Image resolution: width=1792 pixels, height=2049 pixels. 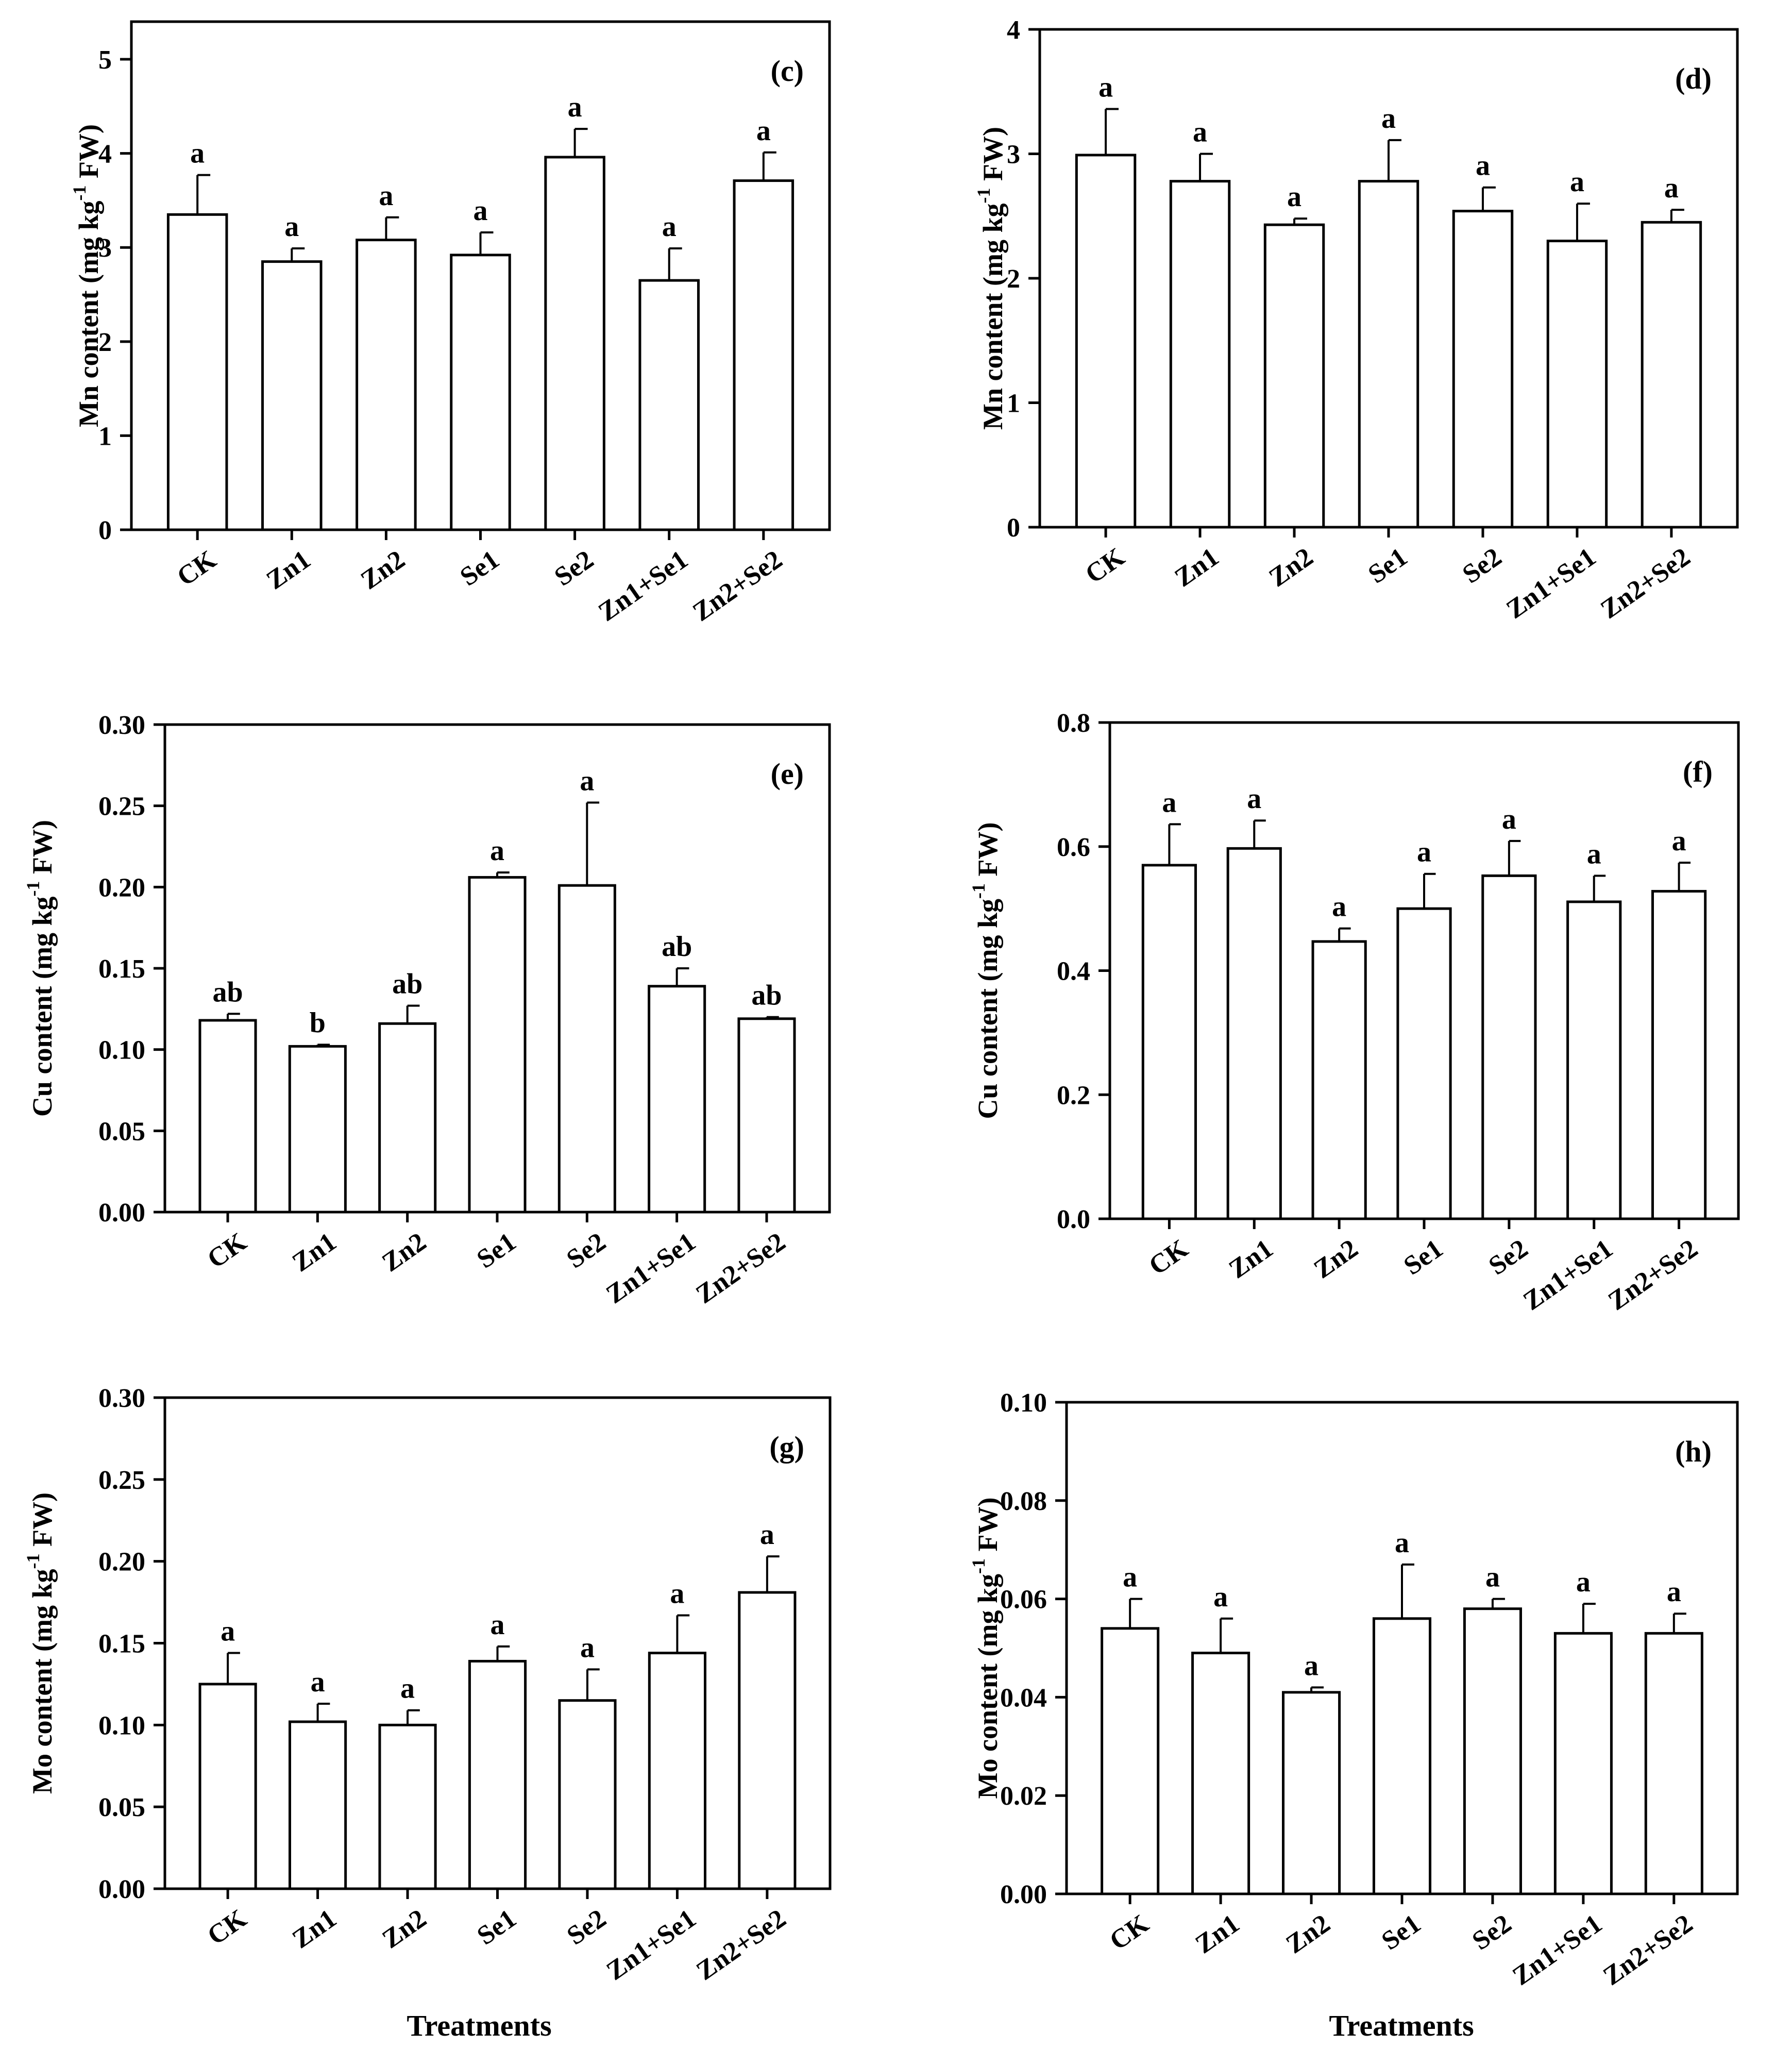 What do you see at coordinates (677, 947) in the screenshot?
I see `significance-letter: ab` at bounding box center [677, 947].